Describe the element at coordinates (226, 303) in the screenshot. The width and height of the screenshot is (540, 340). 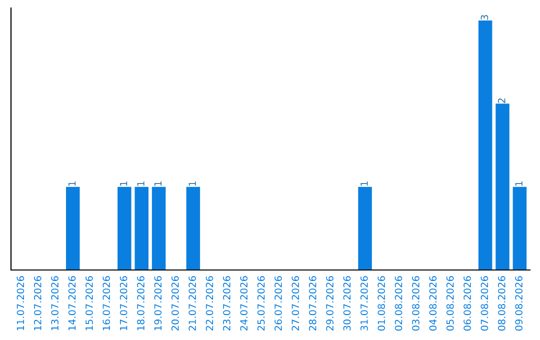
I see `x-tick-label: 23.07.2026` at that location.